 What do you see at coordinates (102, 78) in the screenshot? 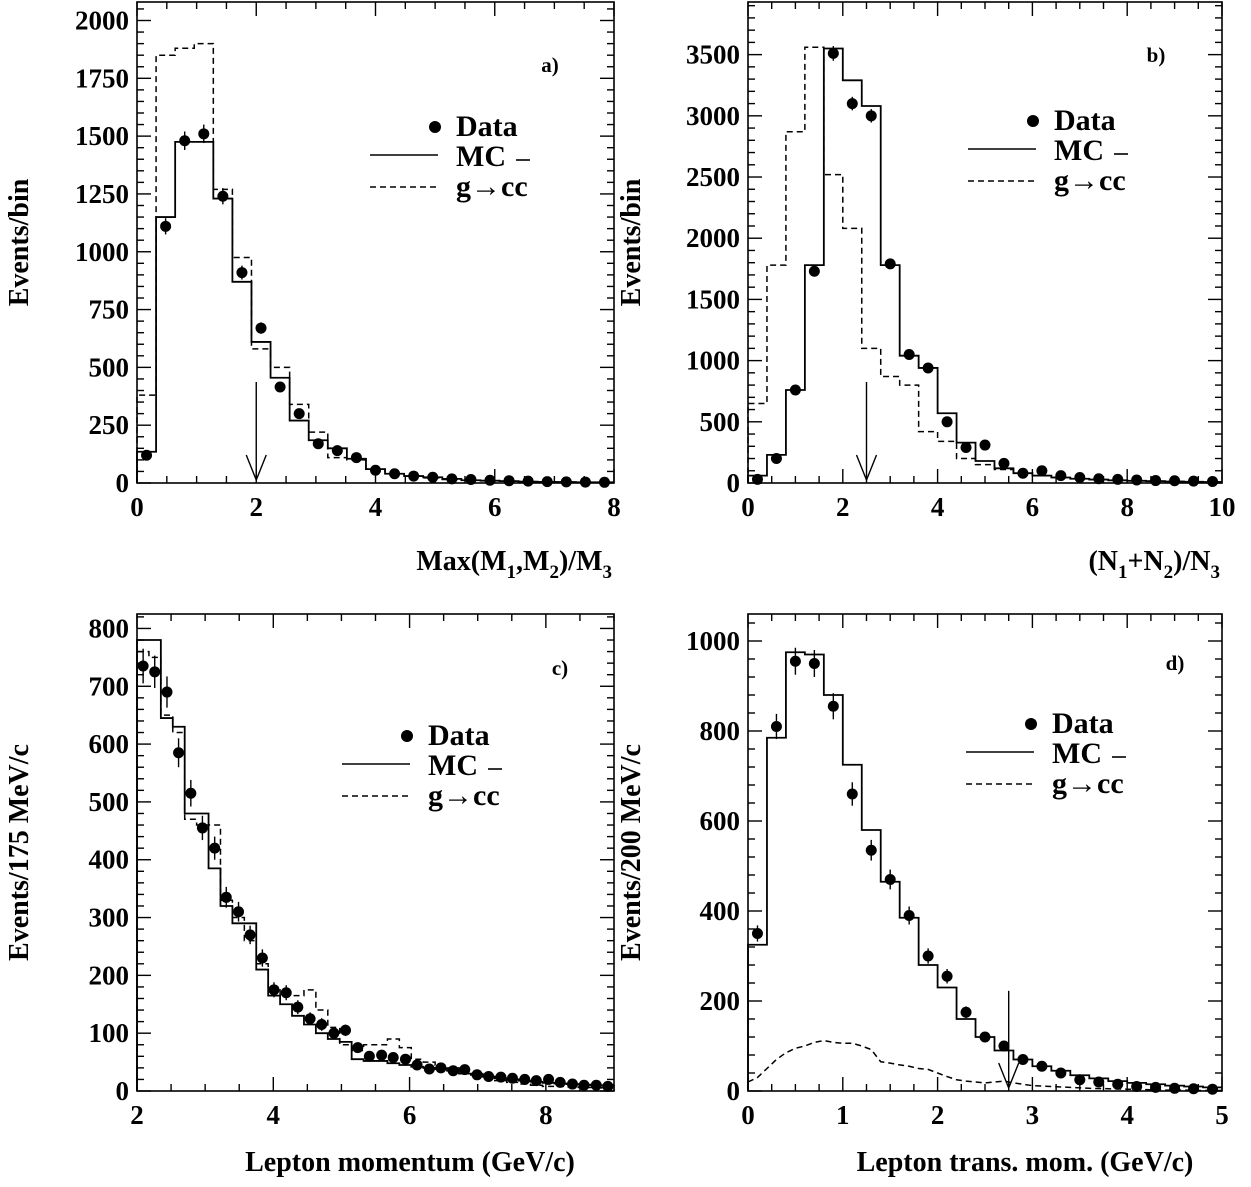
I see `y-tick-label: 1750` at bounding box center [102, 78].